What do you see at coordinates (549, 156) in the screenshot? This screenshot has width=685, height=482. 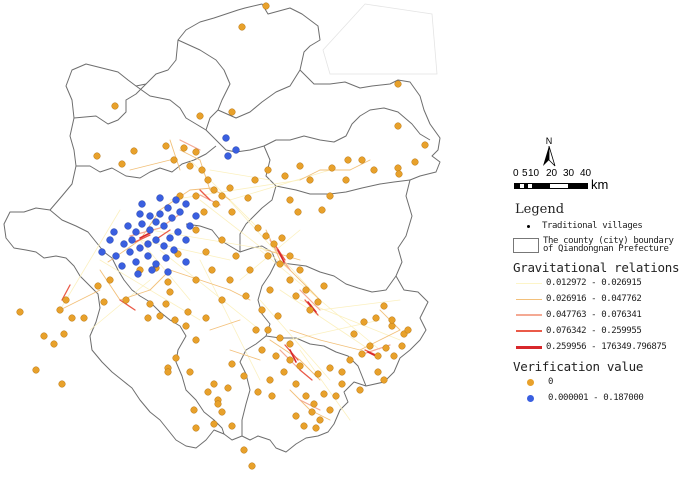 I see `north-arrow-icon` at bounding box center [549, 156].